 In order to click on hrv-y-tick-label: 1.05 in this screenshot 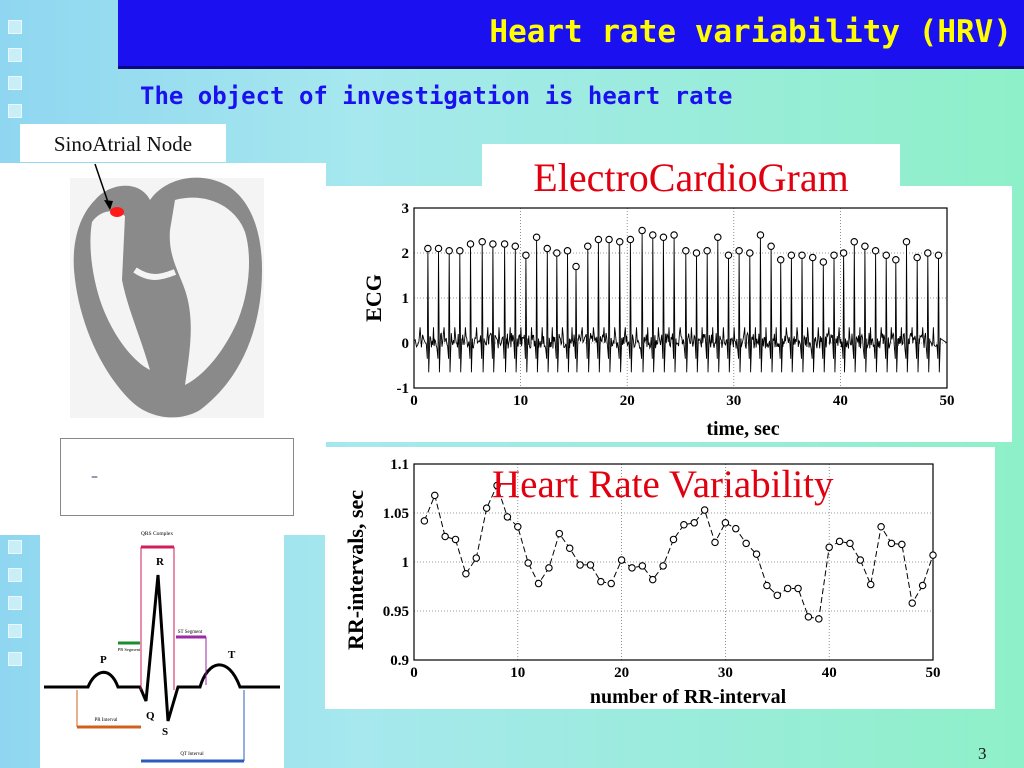, I will do `click(396, 514)`.